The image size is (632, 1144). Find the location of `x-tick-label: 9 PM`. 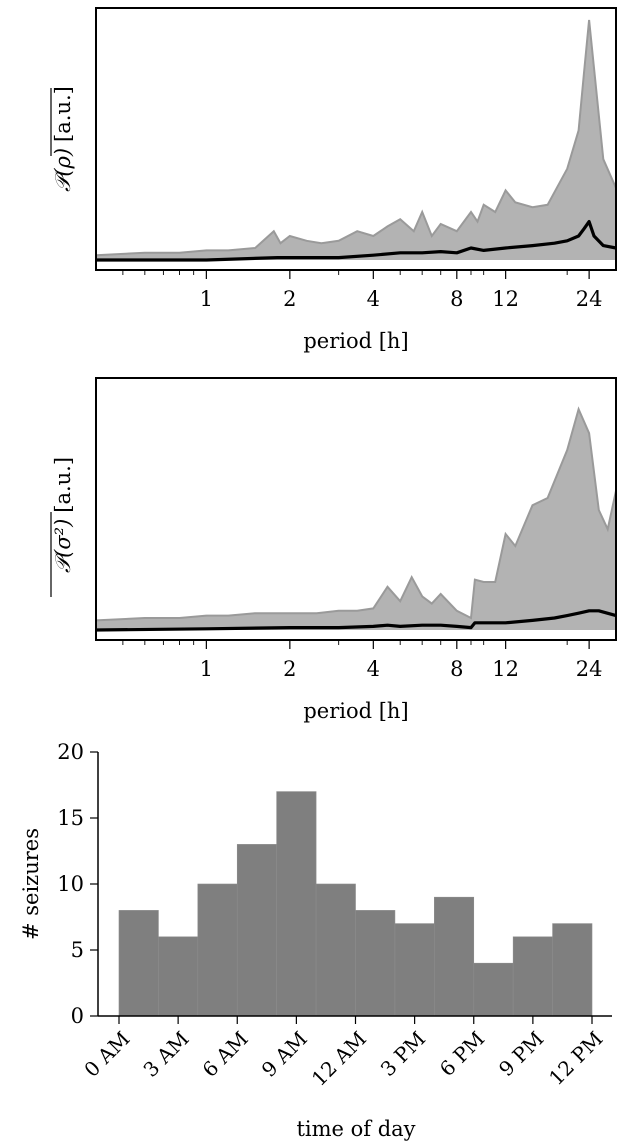

x-tick-label: 9 PM is located at coordinates (521, 1054).